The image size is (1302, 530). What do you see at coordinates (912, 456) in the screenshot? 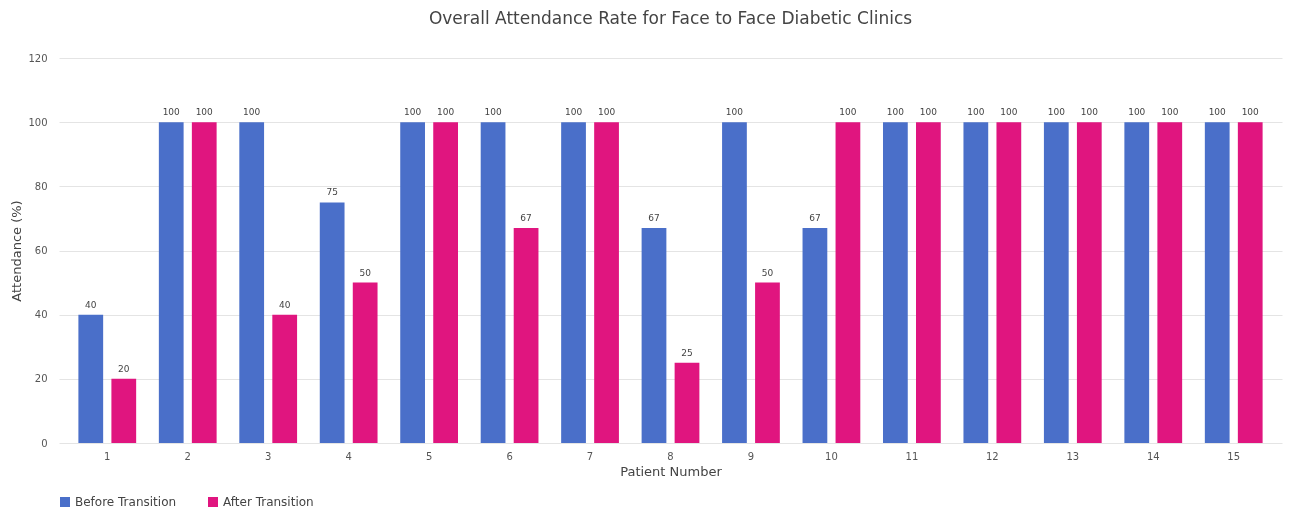
I see `x-tick-label: 11` at bounding box center [912, 456].